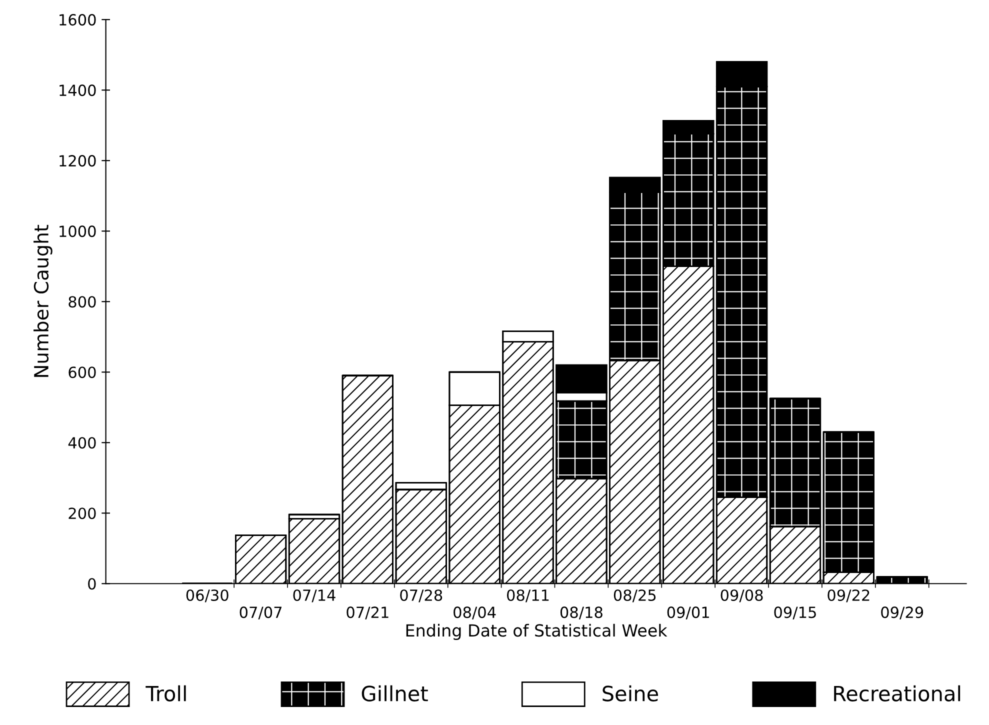  Describe the element at coordinates (92, 584) in the screenshot. I see `y-tick-label: 0` at that location.